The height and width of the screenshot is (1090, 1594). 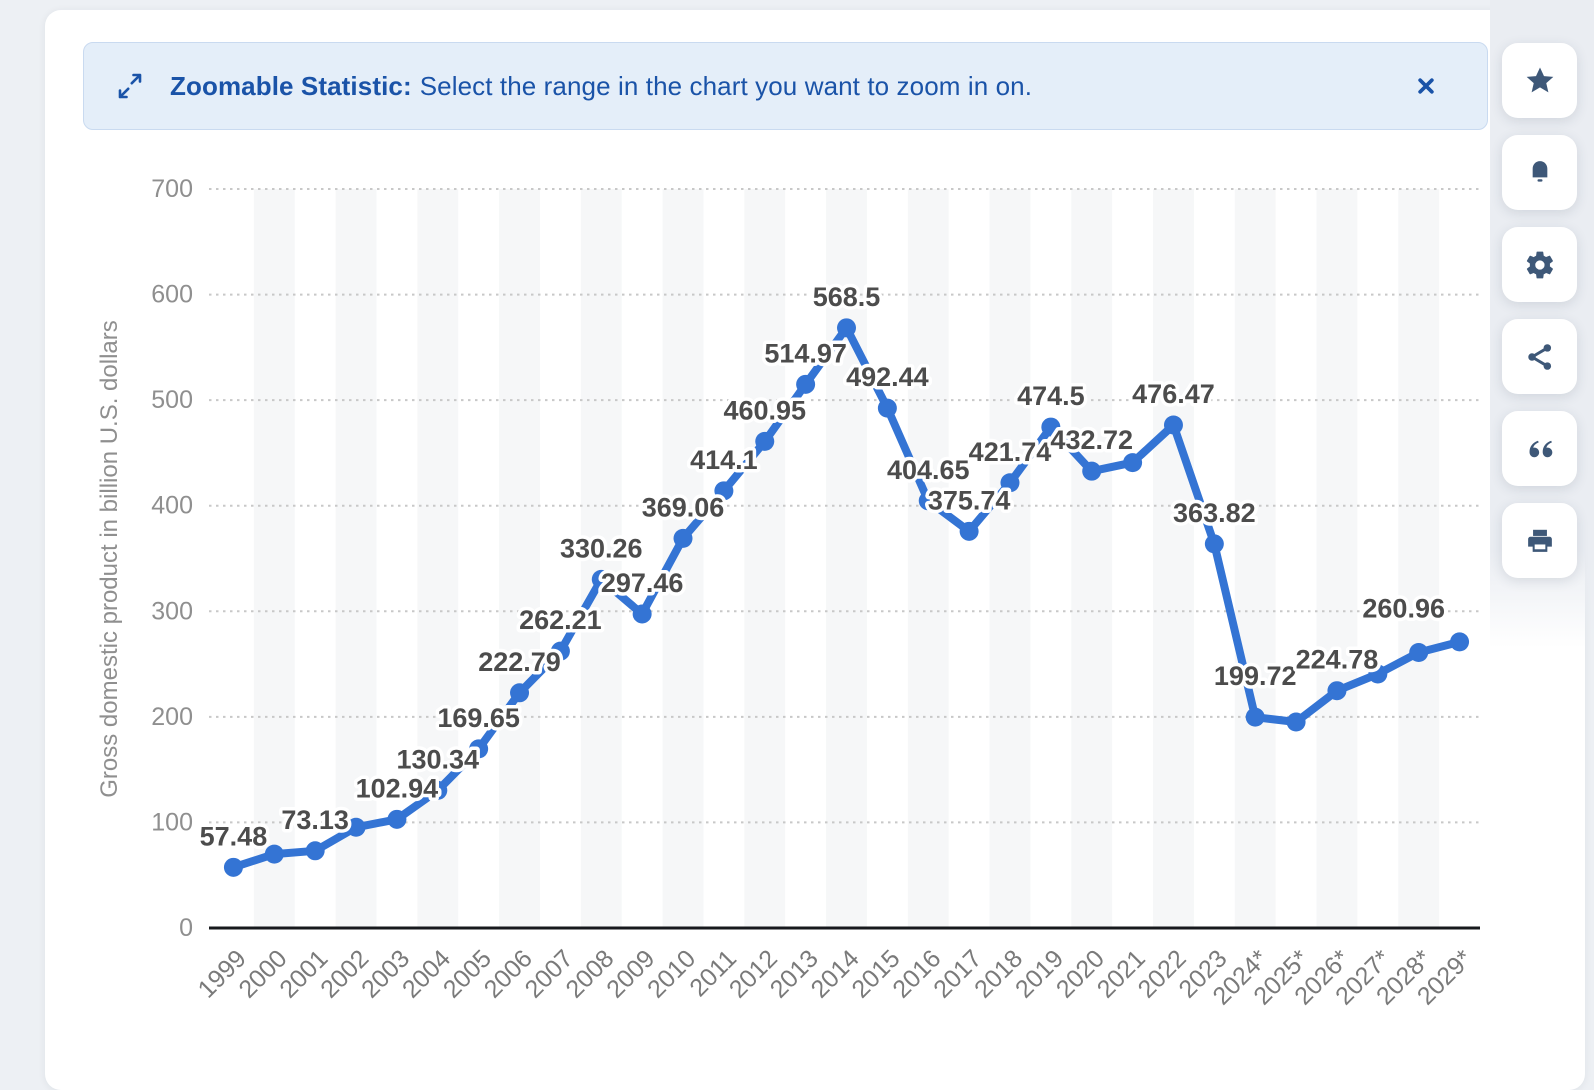 What do you see at coordinates (234, 836) in the screenshot?
I see `data-point-label: 57.48` at bounding box center [234, 836].